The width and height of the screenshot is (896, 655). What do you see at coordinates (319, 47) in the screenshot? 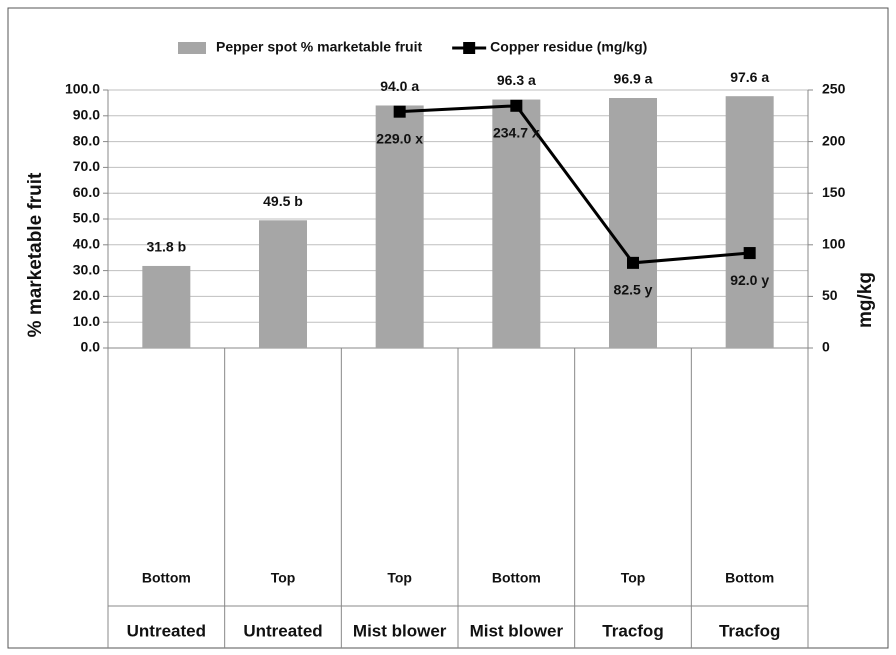
I see `legend-label: Pepper spot % marketable fruit` at bounding box center [319, 47].